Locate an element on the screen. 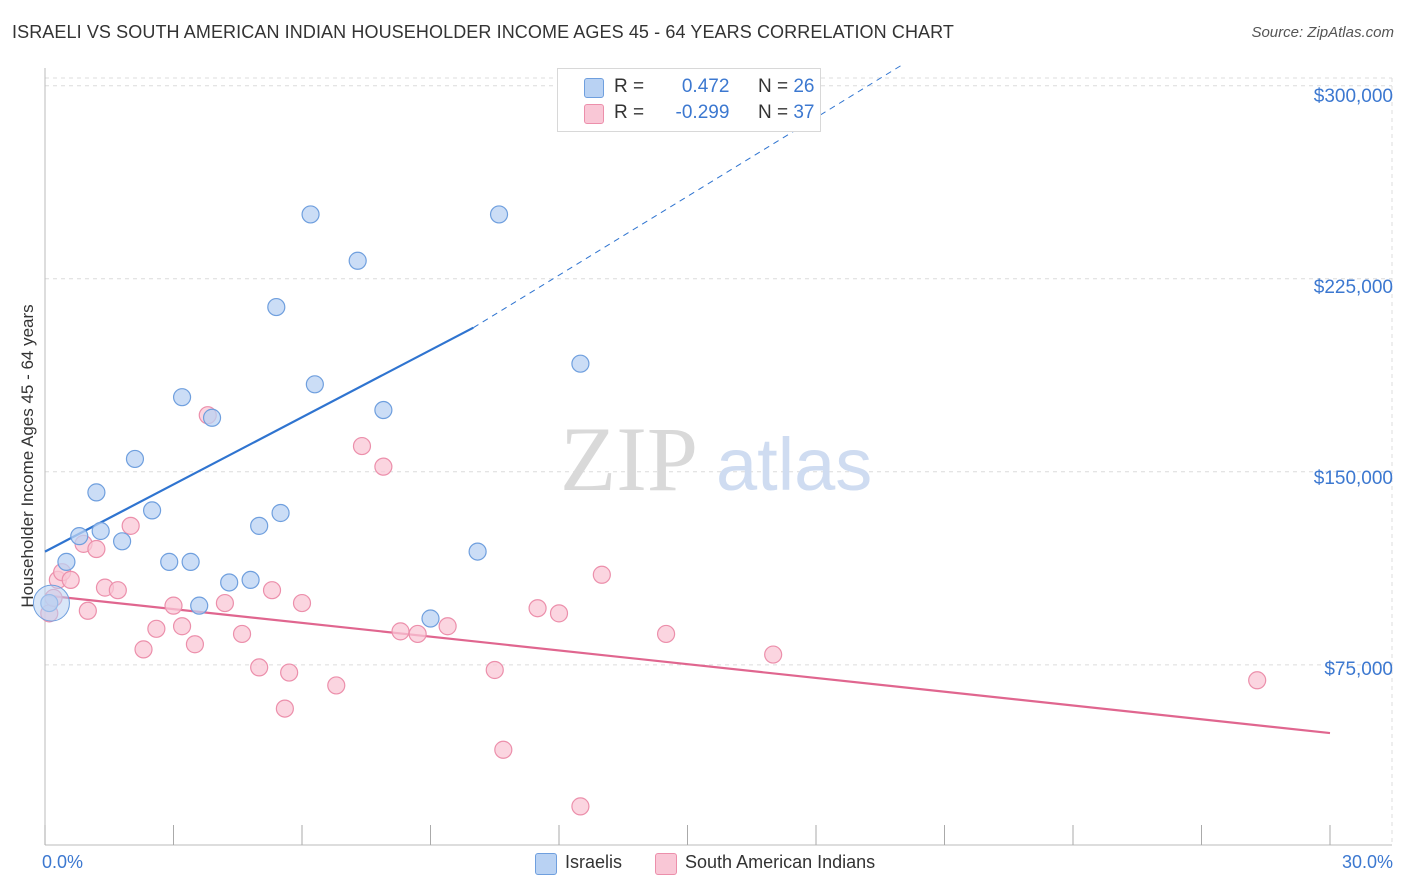 The height and width of the screenshot is (892, 1406). watermark-zip: ZIP is located at coordinates (629, 459).